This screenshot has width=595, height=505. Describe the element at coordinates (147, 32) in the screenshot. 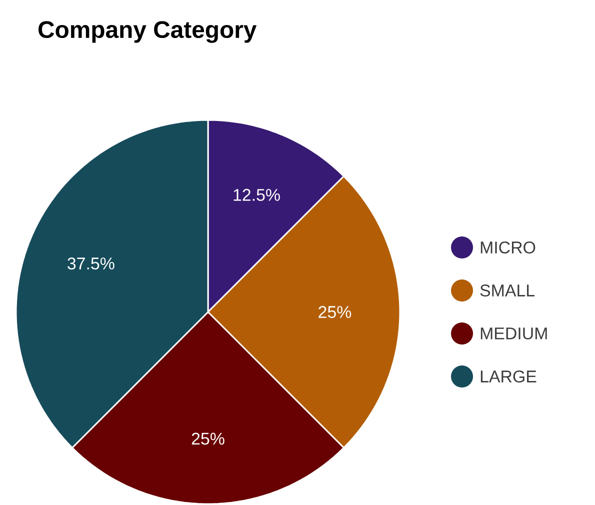

I see `chart-title: Company Category` at that location.